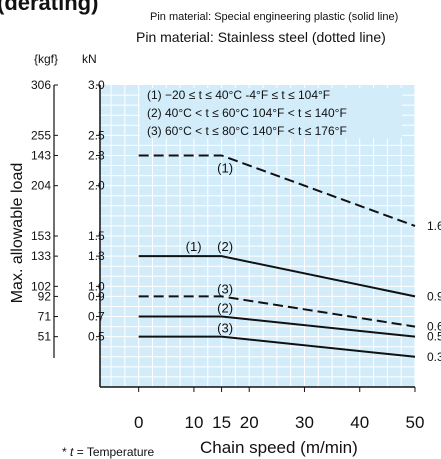 The width and height of the screenshot is (441, 459). What do you see at coordinates (96, 256) in the screenshot?
I see `y-tick-label-kn: 1.3` at bounding box center [96, 256].